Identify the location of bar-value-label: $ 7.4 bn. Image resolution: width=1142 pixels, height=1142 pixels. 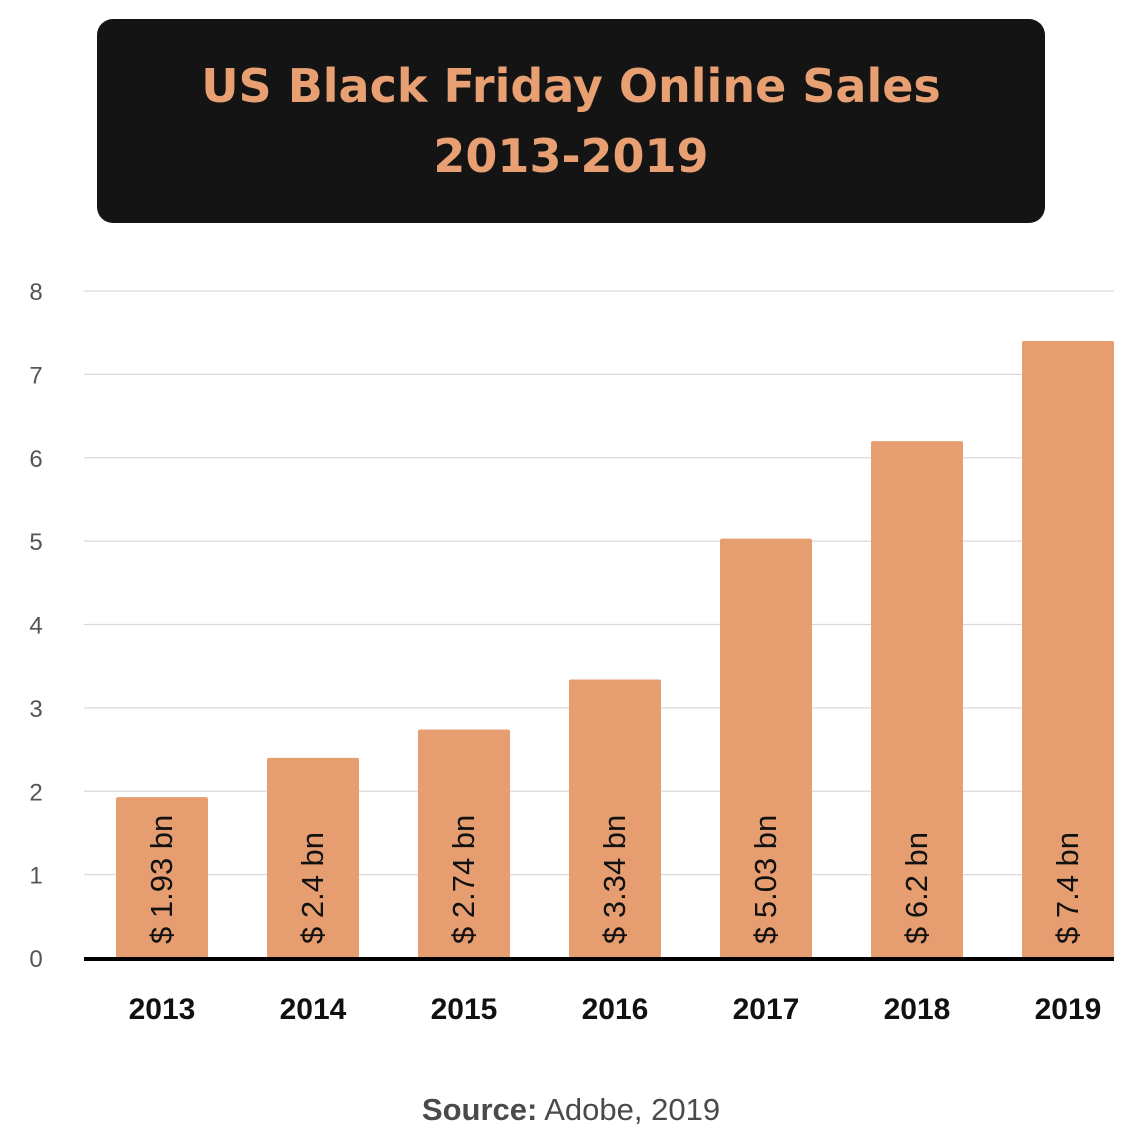
(1067, 888).